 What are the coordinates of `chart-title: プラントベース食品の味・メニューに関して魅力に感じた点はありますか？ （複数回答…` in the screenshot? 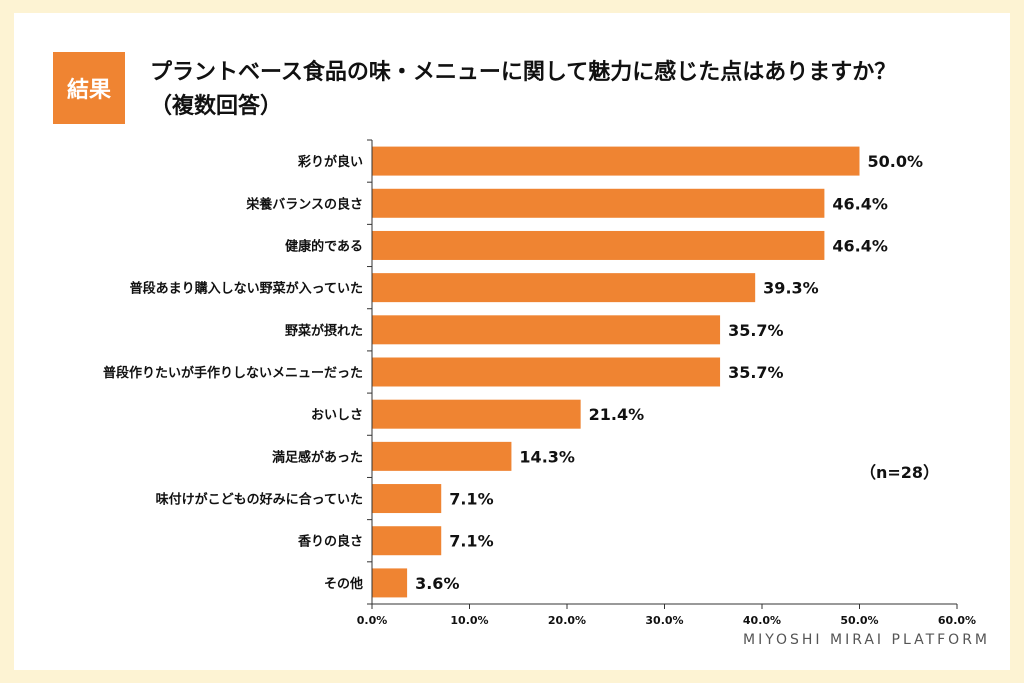 It's located at (575, 90).